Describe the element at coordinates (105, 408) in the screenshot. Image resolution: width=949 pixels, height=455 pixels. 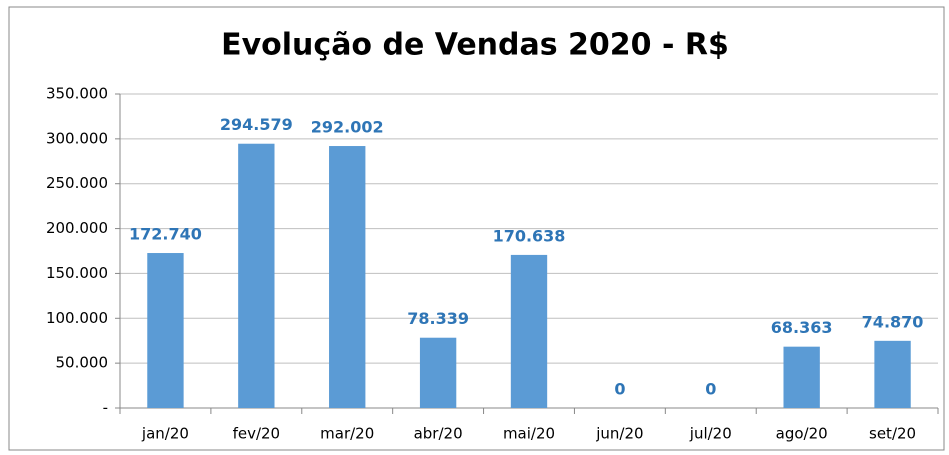
I see `y-tick-label: -` at that location.